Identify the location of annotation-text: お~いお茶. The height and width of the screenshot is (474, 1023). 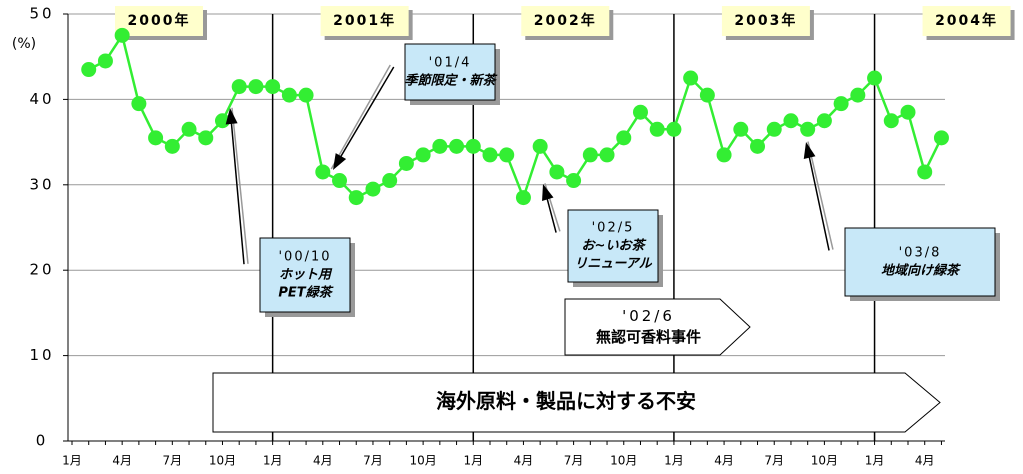
(614, 246).